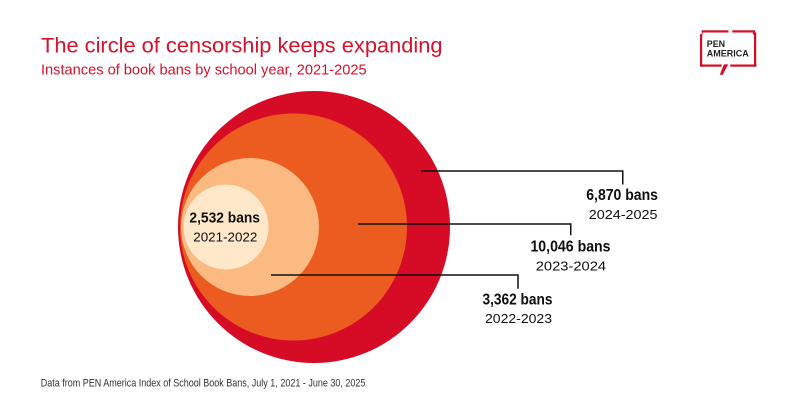  I want to click on svg-text: 10,046 bans, so click(570, 247).